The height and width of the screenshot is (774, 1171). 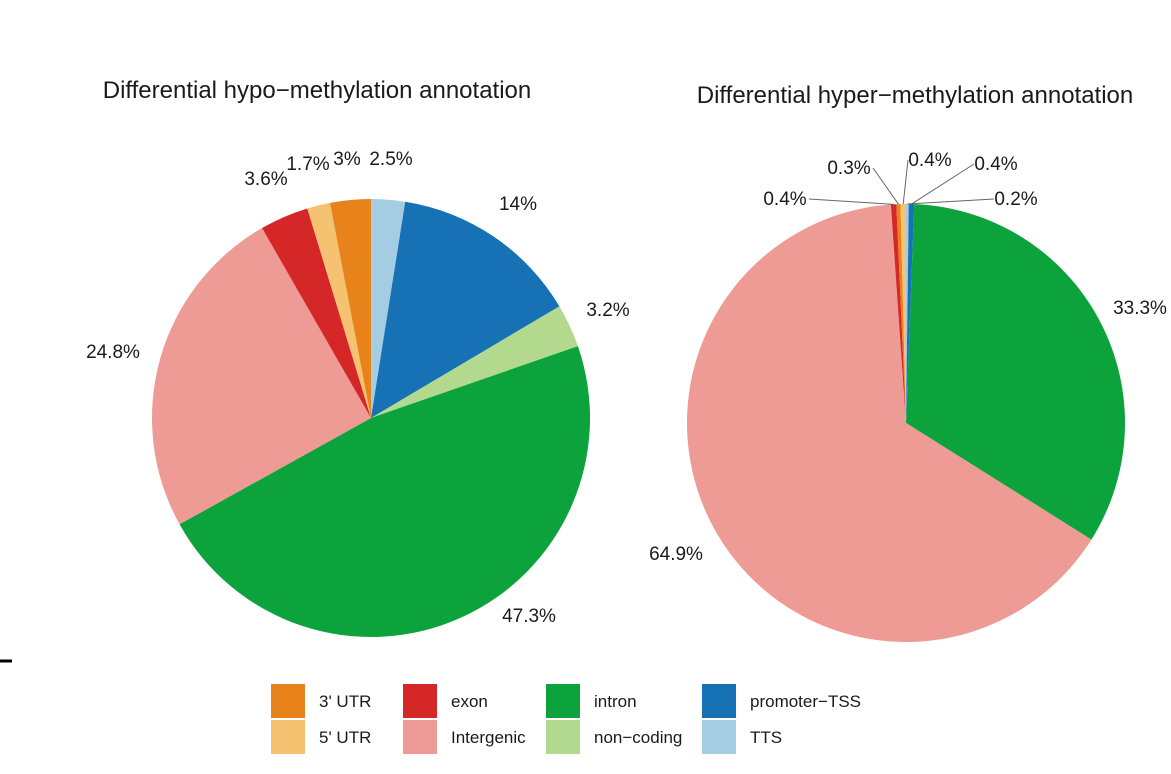 I want to click on legend-item-5-utr: 5' UTR, so click(x=321, y=737).